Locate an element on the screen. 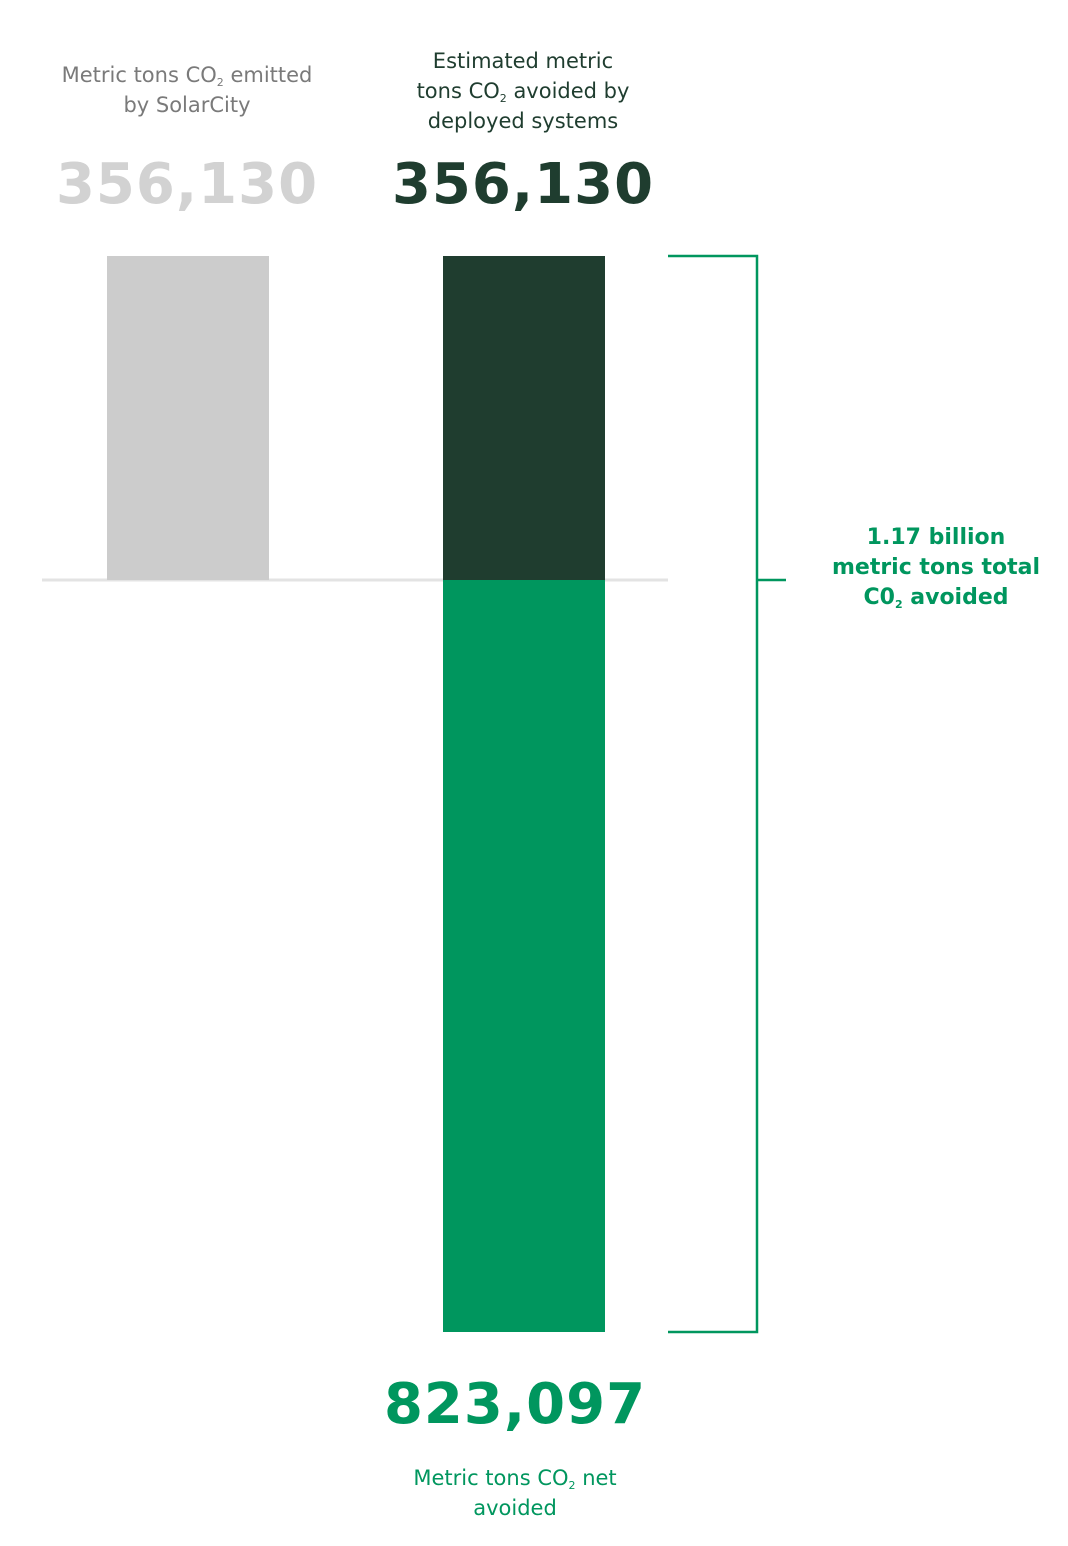  net-value-label: 823,097 is located at coordinates (515, 1404).